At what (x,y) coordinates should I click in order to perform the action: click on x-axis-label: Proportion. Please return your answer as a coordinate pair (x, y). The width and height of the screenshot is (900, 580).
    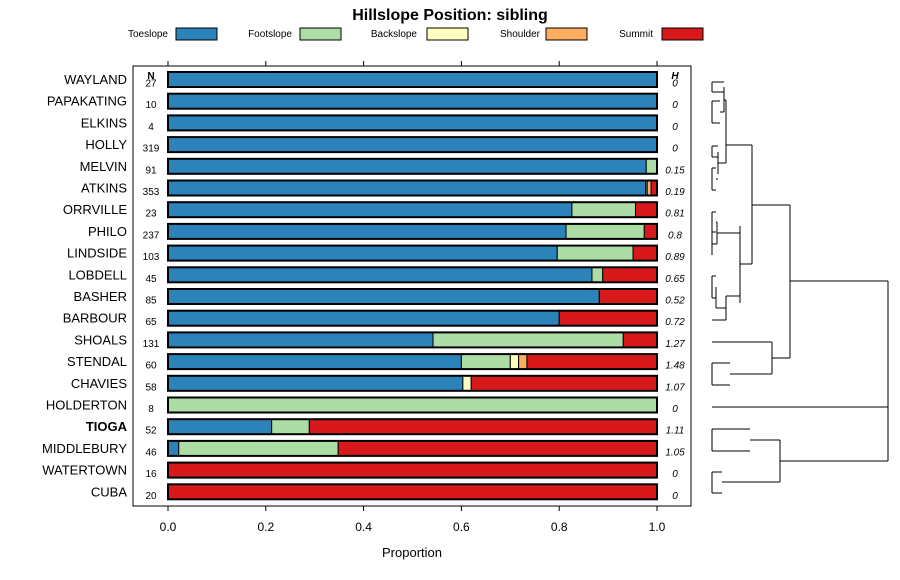
    Looking at the image, I should click on (412, 552).